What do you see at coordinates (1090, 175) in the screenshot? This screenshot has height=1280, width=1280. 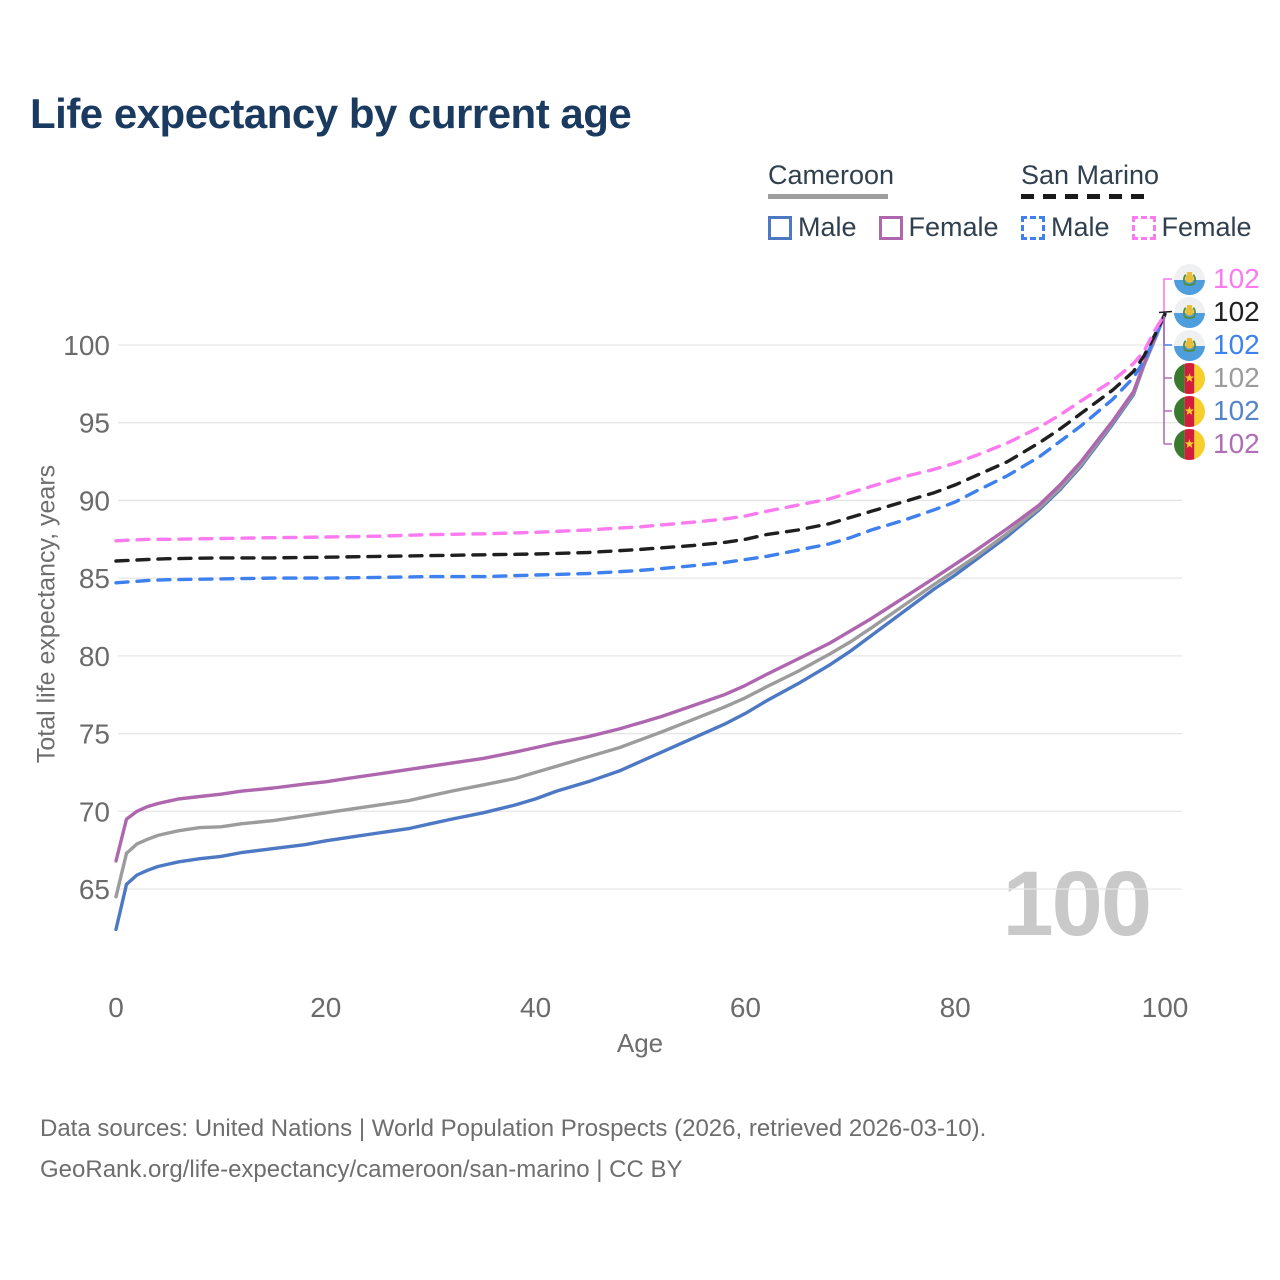 I see `legend-country-label: San Marino` at bounding box center [1090, 175].